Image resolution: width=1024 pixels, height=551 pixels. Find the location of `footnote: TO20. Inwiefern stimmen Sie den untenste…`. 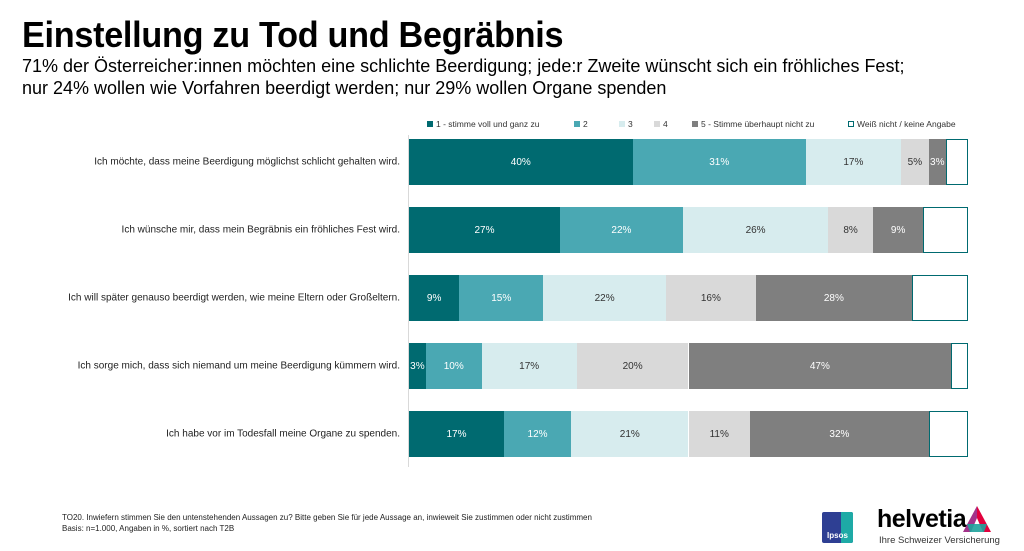

footnote: TO20. Inwiefern stimmen Sie den untenste… is located at coordinates (327, 523).